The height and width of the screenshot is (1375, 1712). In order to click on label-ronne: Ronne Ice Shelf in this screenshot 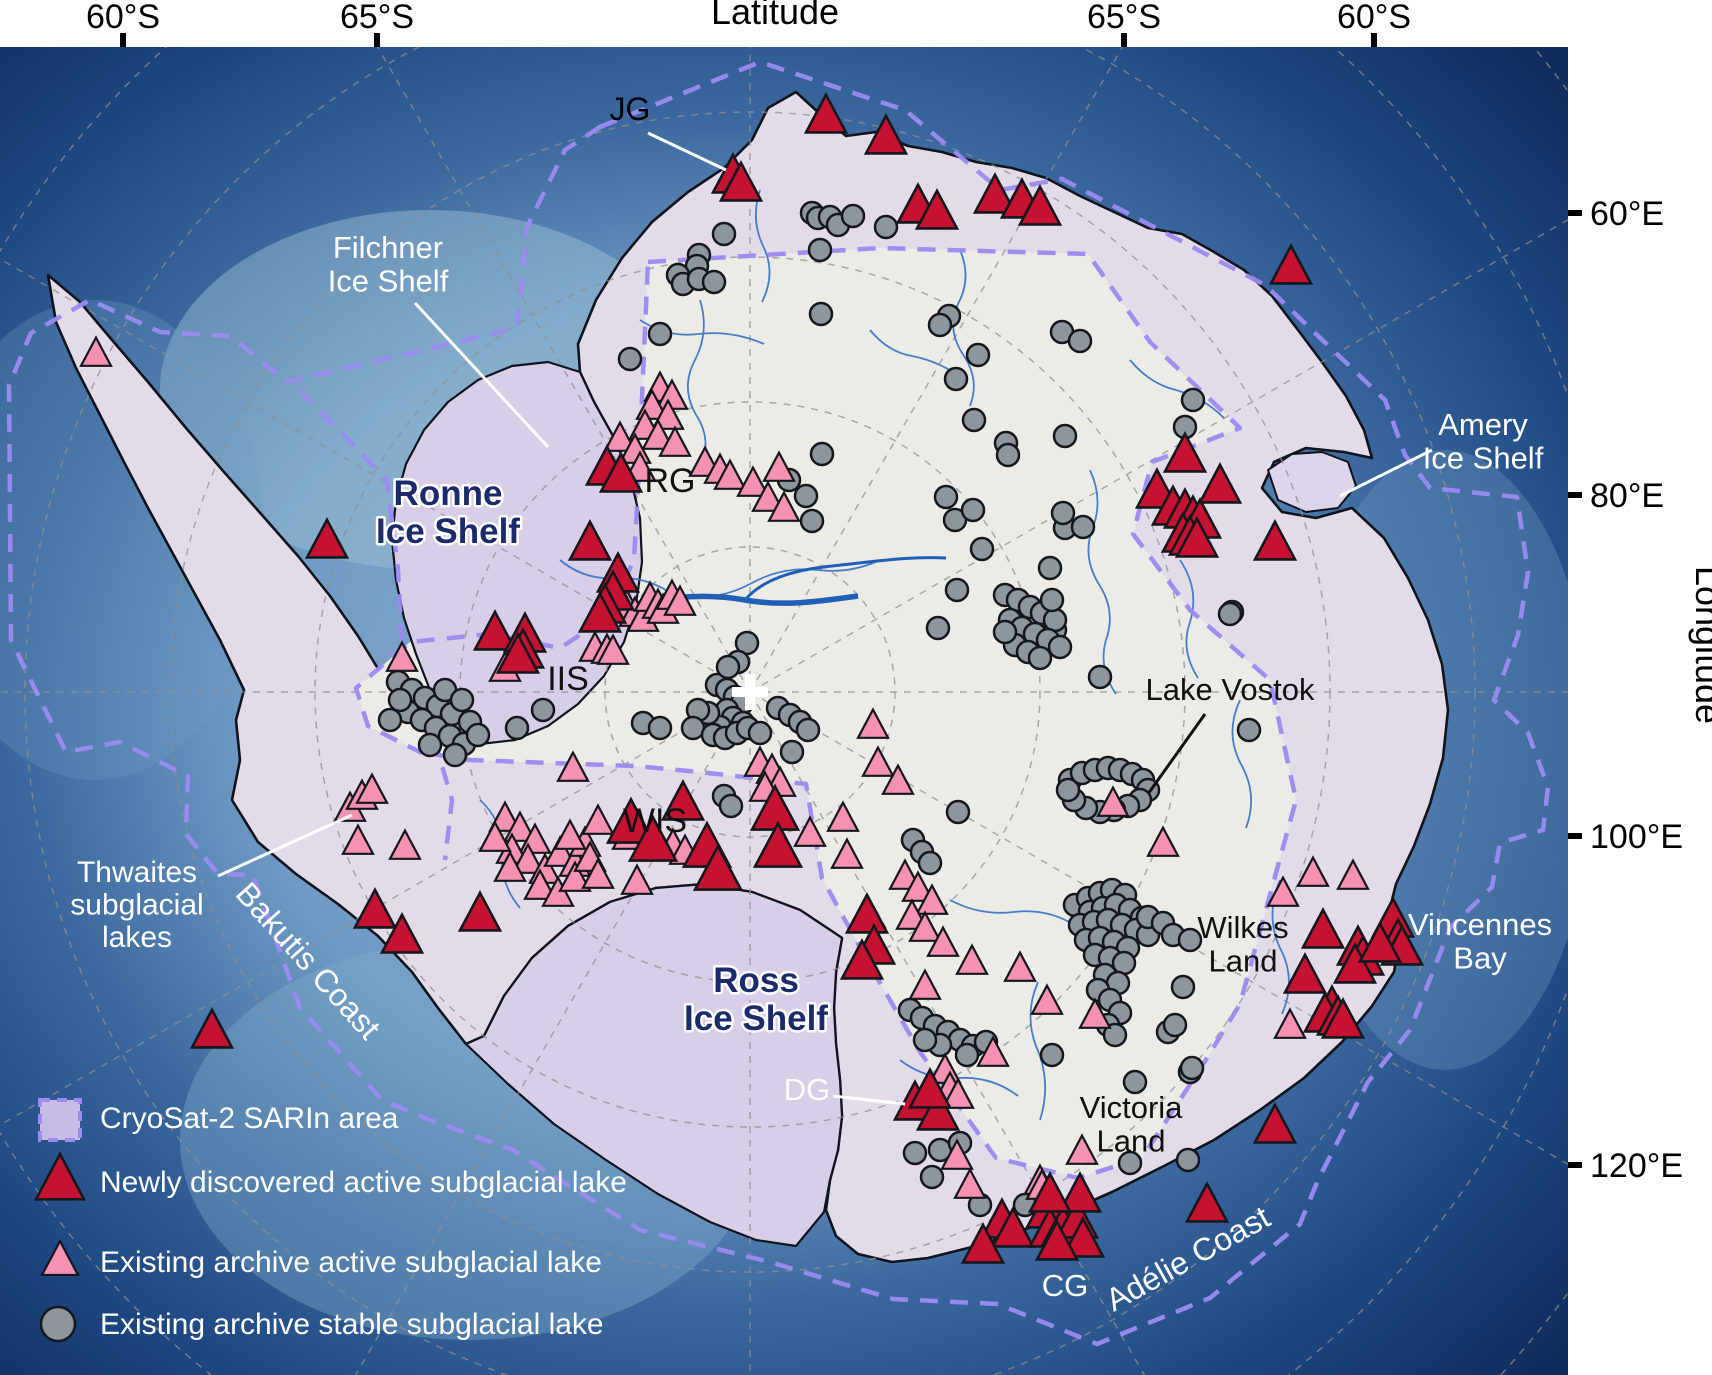, I will do `click(448, 512)`.